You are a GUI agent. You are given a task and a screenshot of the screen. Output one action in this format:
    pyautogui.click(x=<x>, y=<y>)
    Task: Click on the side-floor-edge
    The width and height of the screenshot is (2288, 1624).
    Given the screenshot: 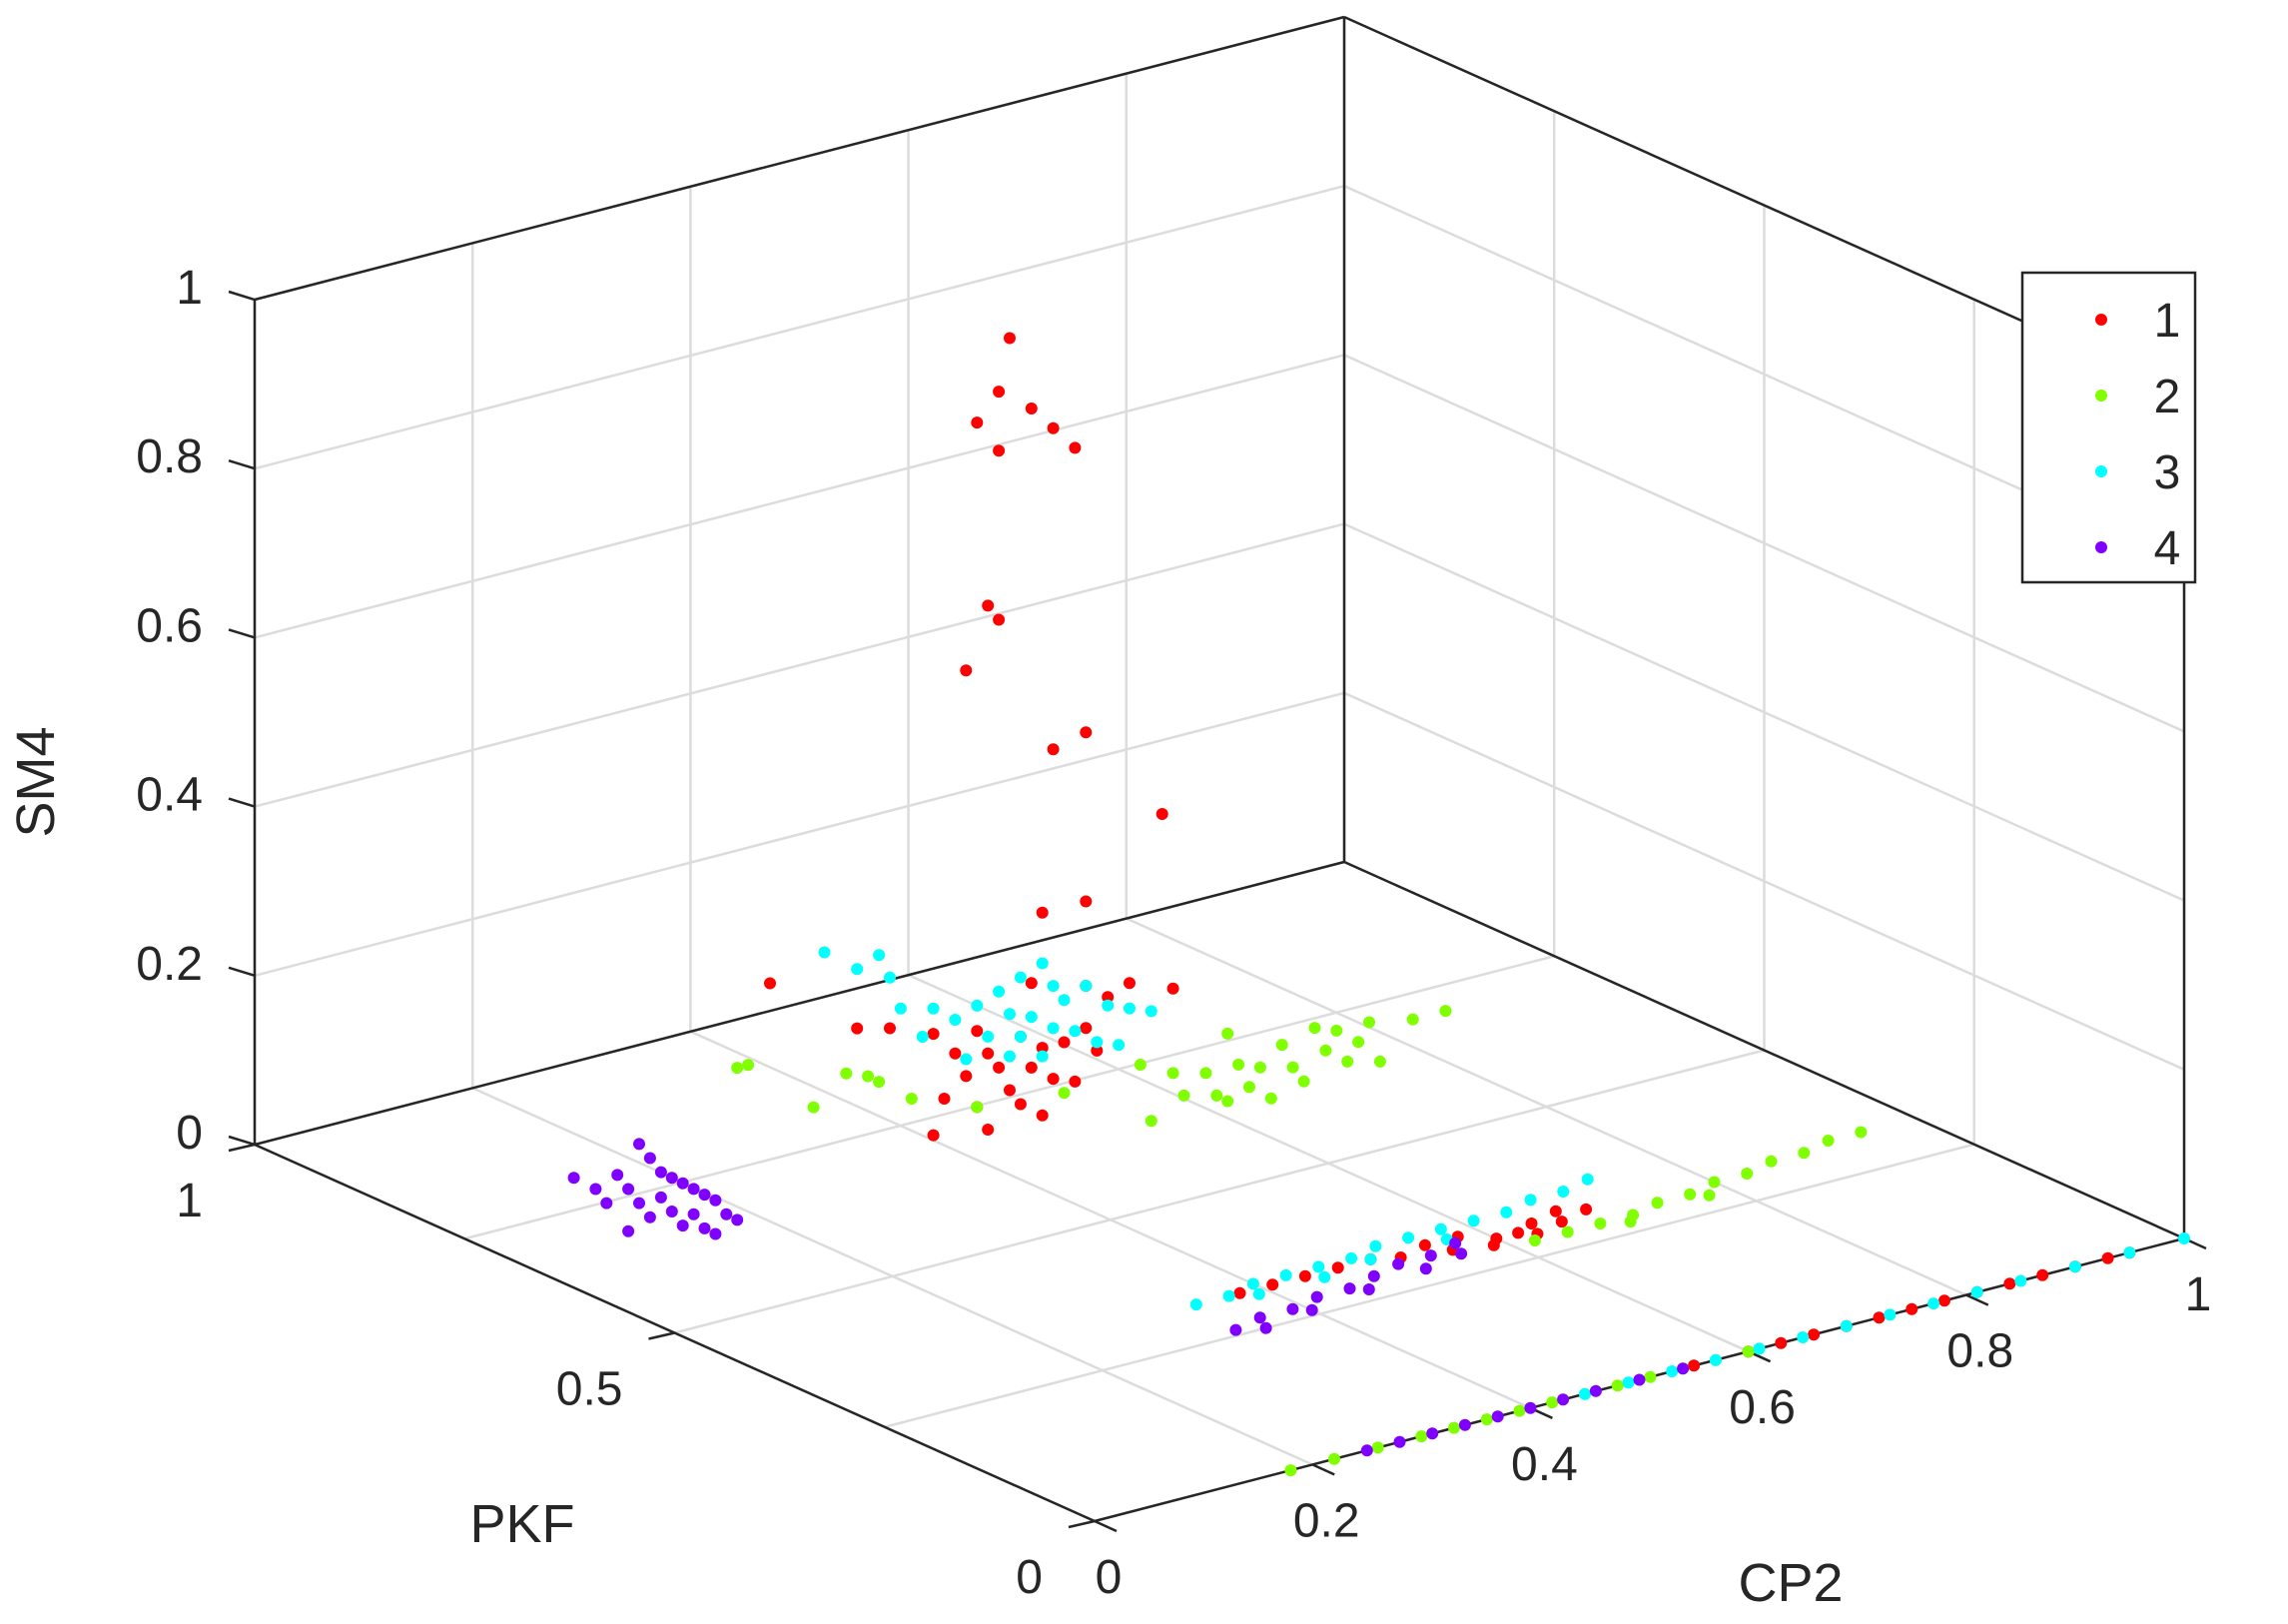 What is the action you would take?
    pyautogui.click(x=1764, y=1050)
    